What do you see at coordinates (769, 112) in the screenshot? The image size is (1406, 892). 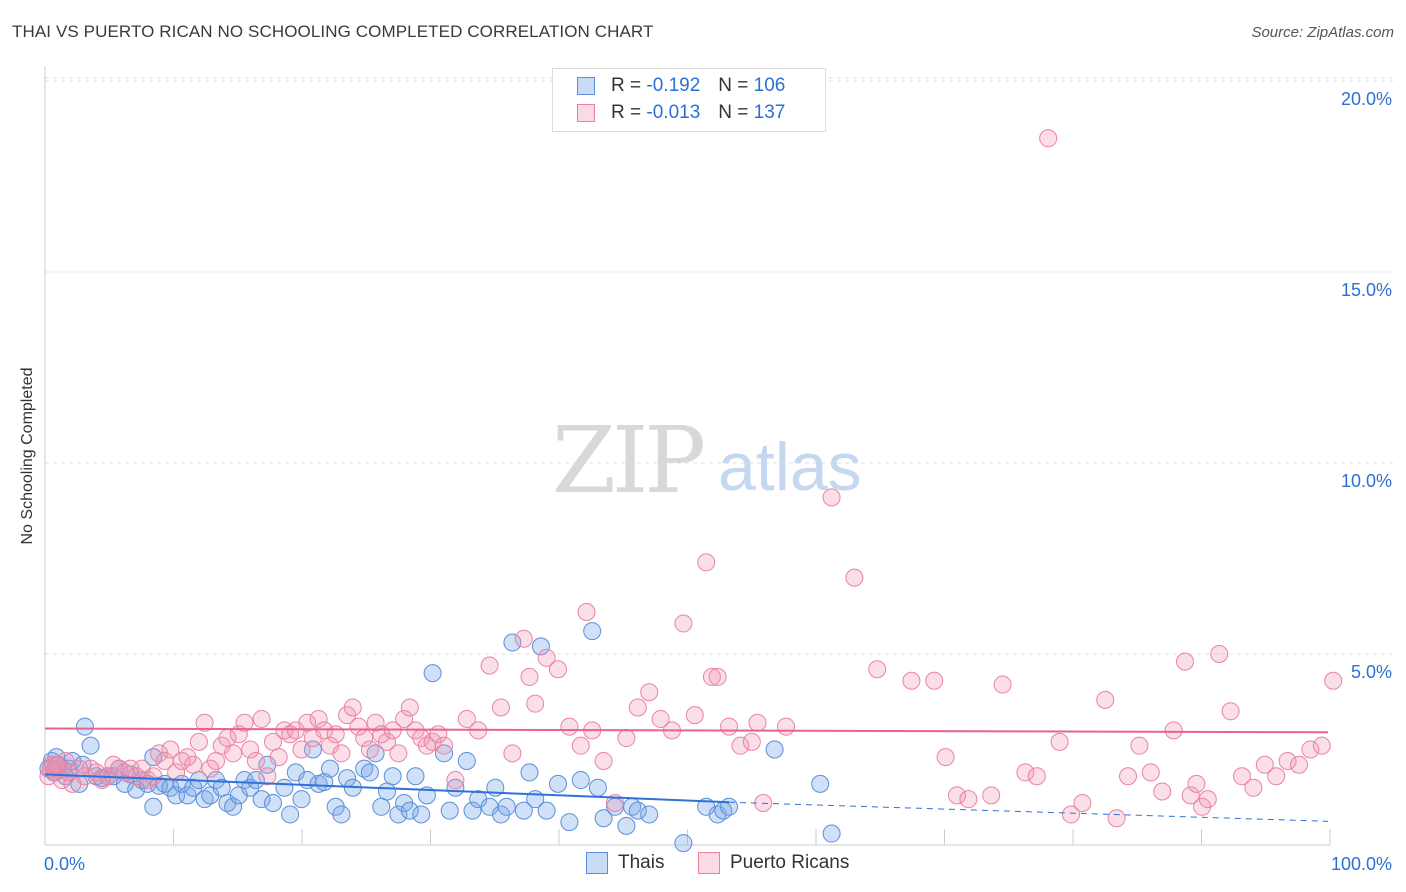 I see `n-value-puerto-ricans: 137` at bounding box center [769, 112].